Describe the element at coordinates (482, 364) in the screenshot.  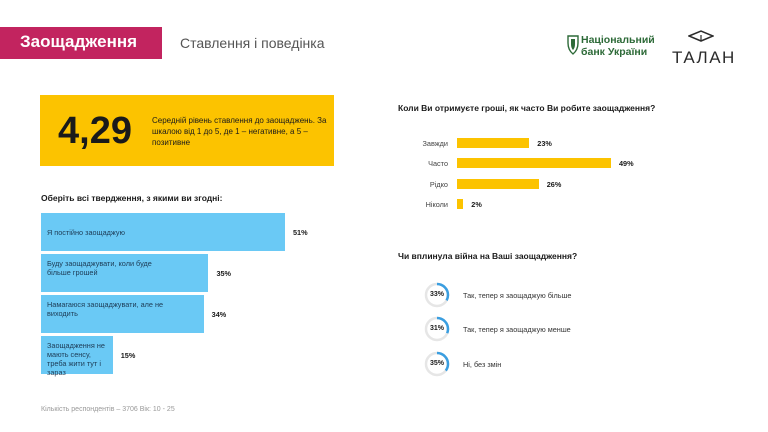
I see `war-option-label: Ні, без змін` at that location.